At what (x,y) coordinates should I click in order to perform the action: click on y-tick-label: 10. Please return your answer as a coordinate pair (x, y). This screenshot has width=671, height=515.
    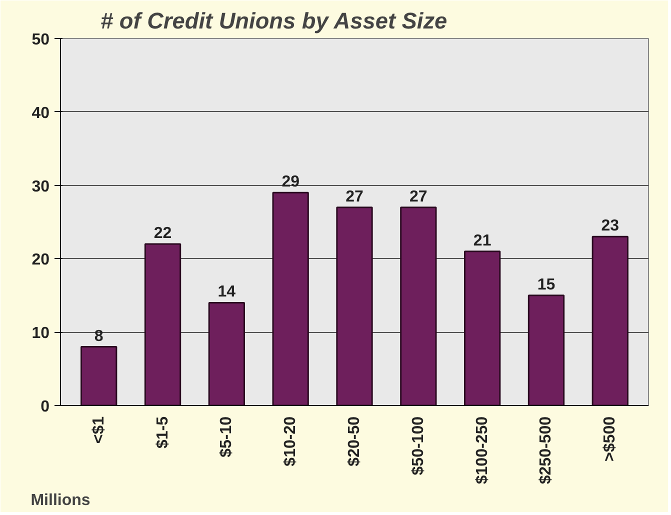
    Looking at the image, I should click on (41, 333).